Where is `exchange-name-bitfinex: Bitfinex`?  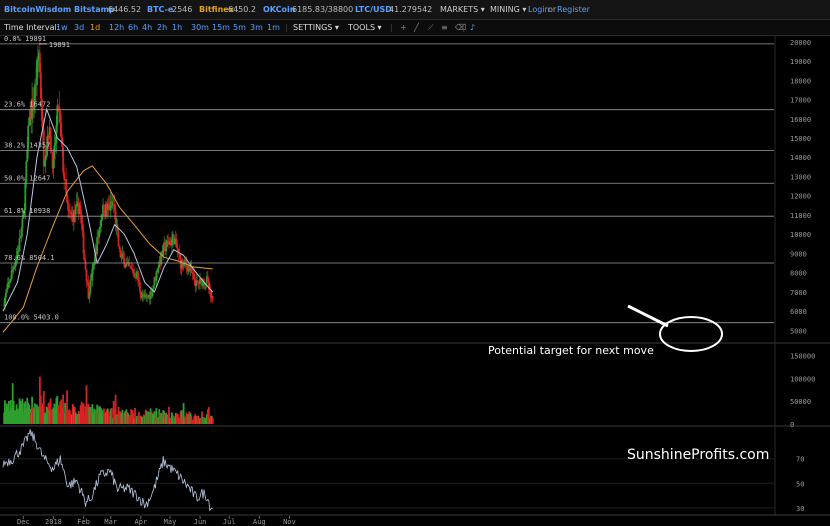
exchange-name-bitfinex: Bitfinex is located at coordinates (216, 9).